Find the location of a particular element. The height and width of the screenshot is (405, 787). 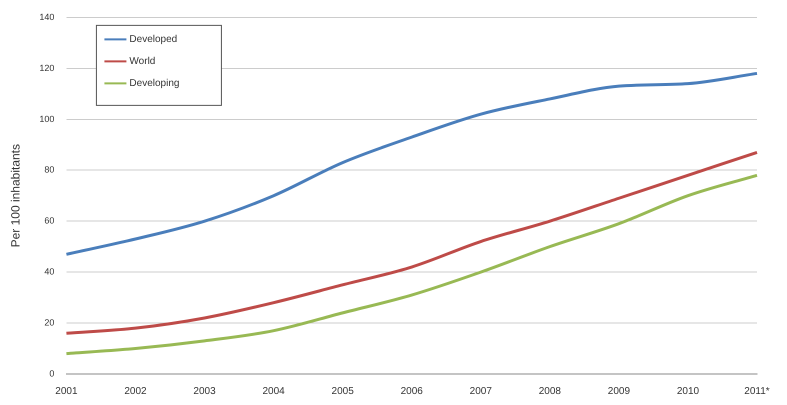

x-tick-label: 2003 is located at coordinates (204, 391).